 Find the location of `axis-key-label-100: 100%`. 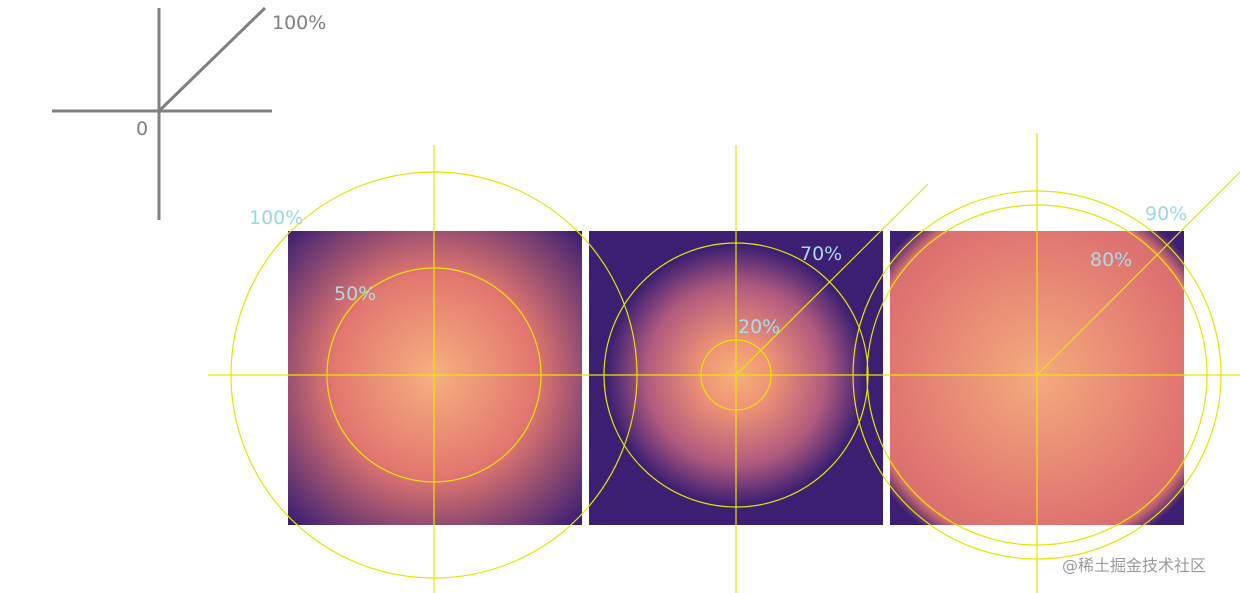

axis-key-label-100: 100% is located at coordinates (299, 23).